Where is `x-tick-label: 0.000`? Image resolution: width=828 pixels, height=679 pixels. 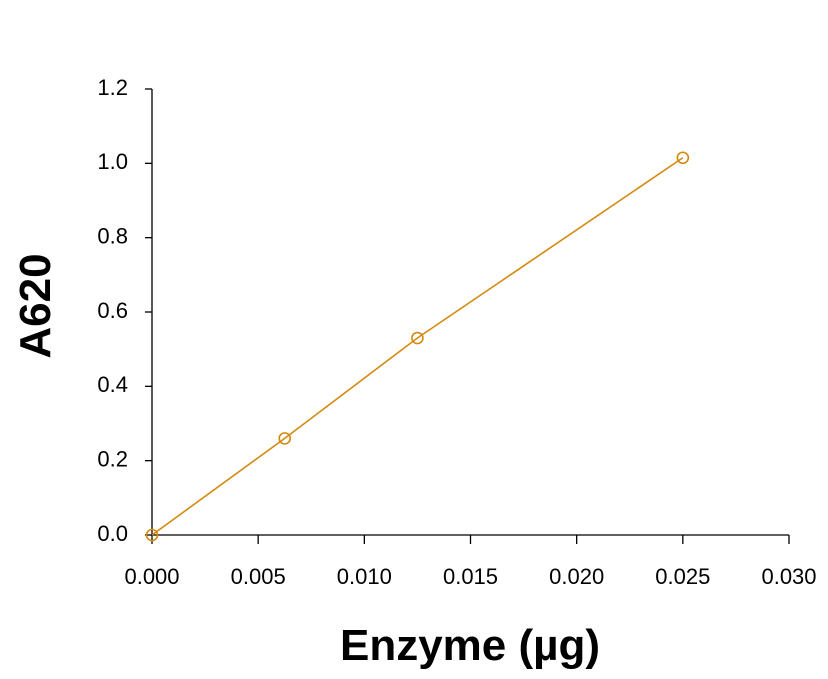 x-tick-label: 0.000 is located at coordinates (151, 576).